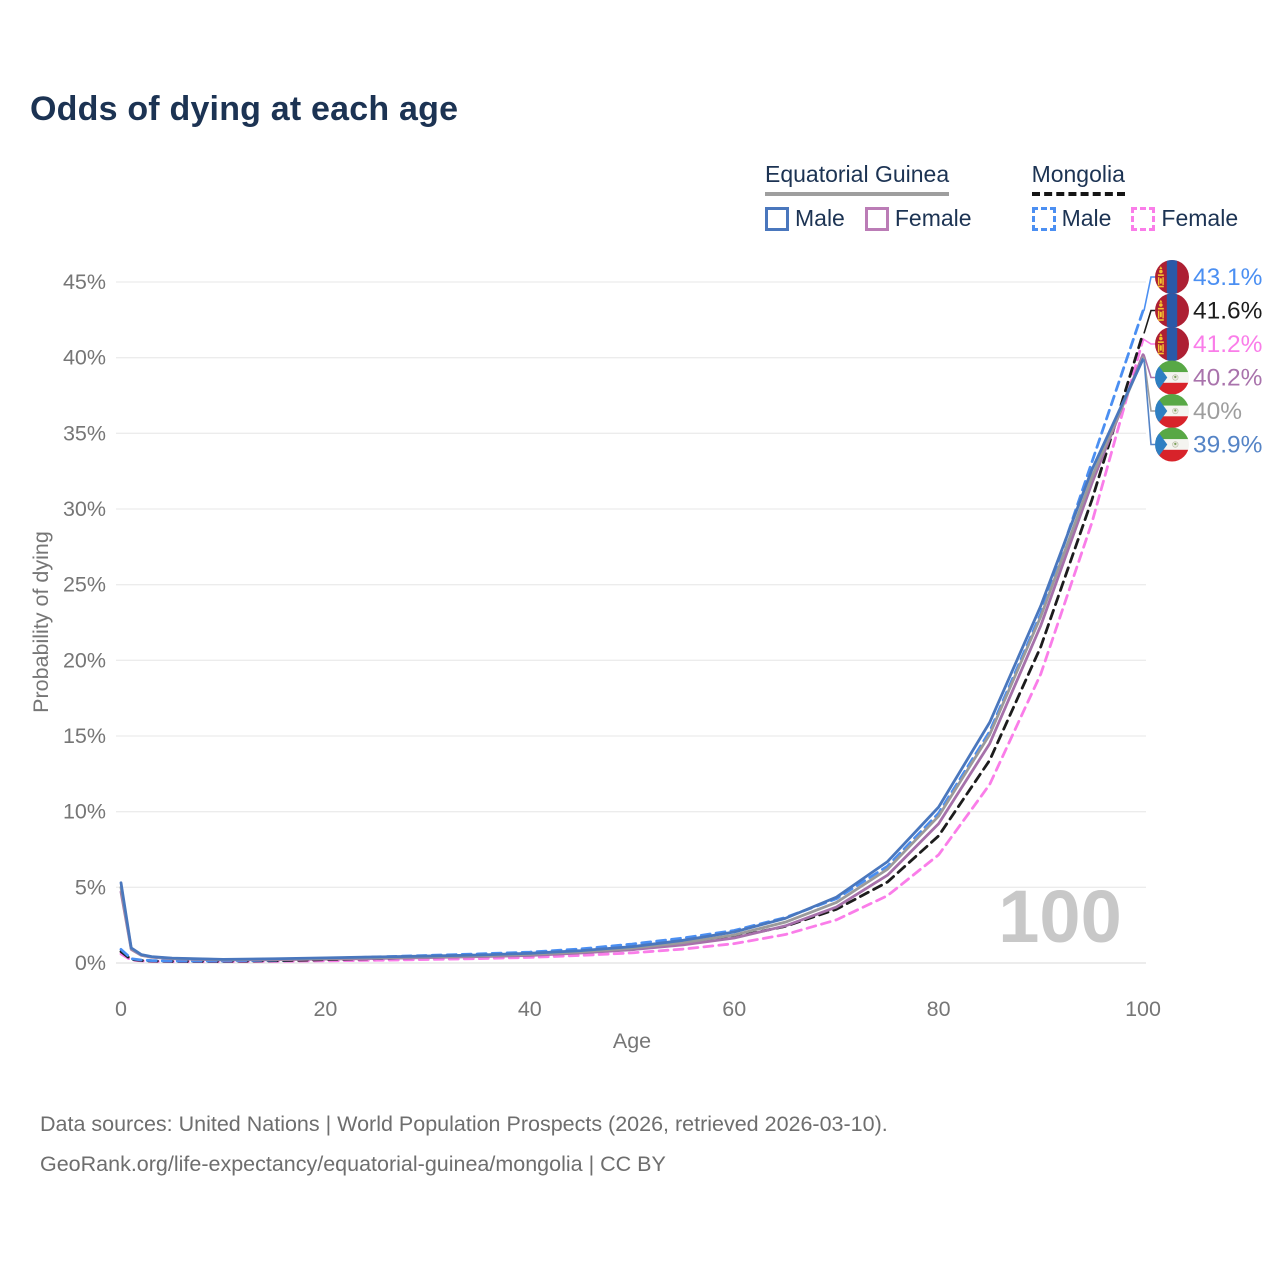 The width and height of the screenshot is (1280, 1280). What do you see at coordinates (1143, 218) in the screenshot?
I see `checkbox-swatch-mn-female` at bounding box center [1143, 218].